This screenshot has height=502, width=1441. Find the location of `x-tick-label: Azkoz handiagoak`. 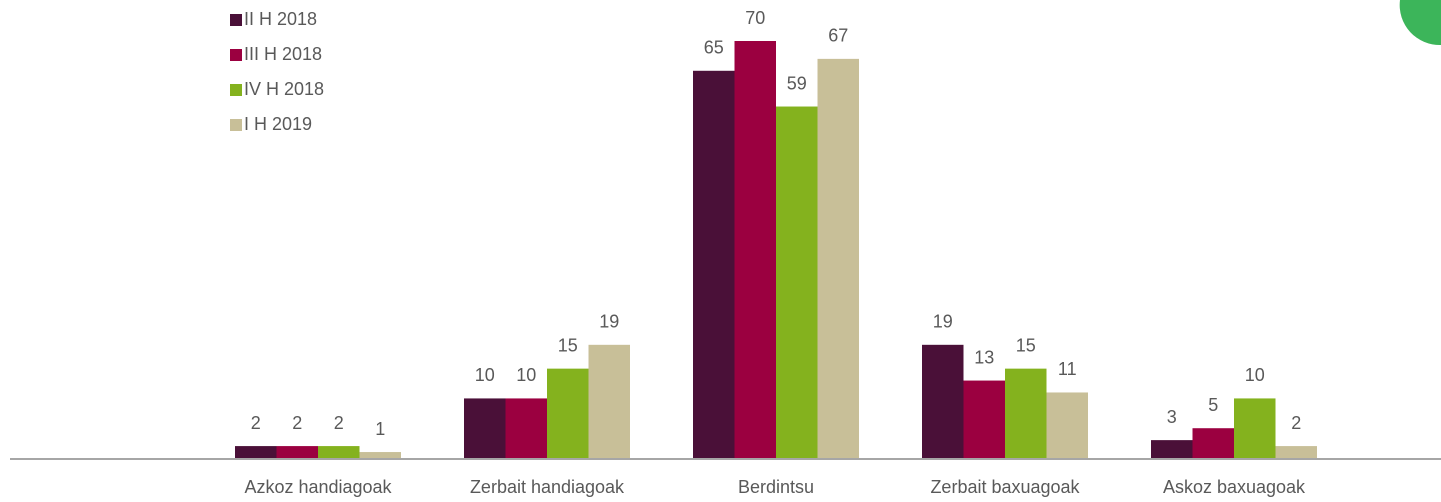

x-tick-label: Azkoz handiagoak is located at coordinates (318, 487).